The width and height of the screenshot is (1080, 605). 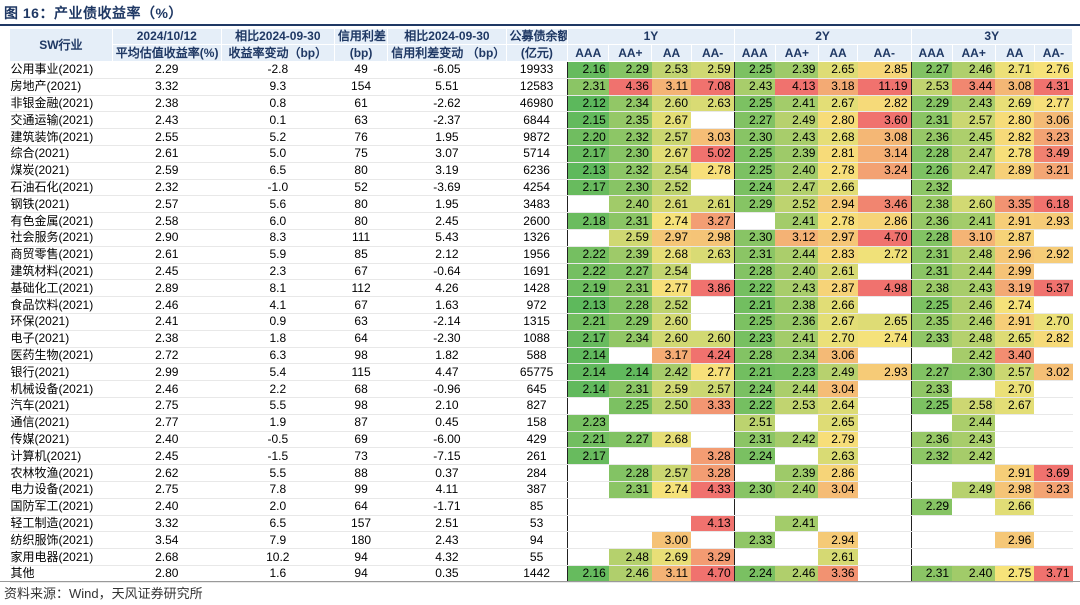 I want to click on spread-cell: 49, so click(x=361, y=70).